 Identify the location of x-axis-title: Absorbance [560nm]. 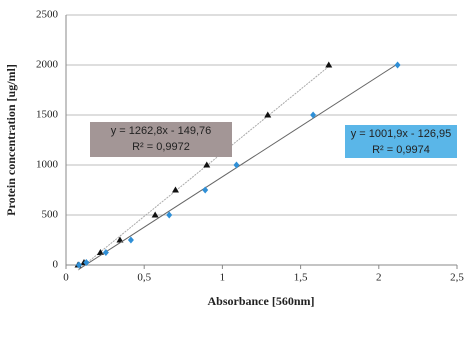
(261, 301).